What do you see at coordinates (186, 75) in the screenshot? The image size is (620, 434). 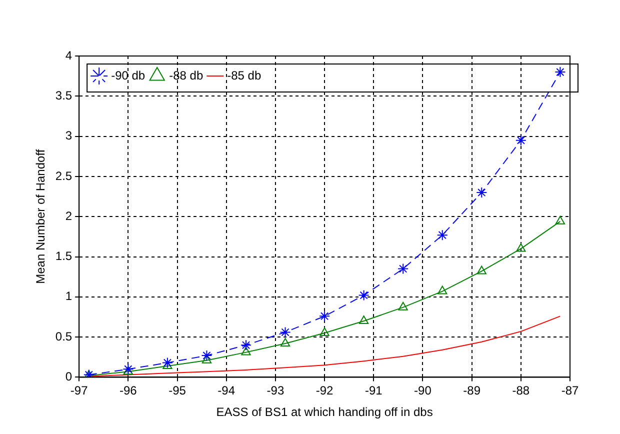 I see `legend-label: -88 db` at bounding box center [186, 75].